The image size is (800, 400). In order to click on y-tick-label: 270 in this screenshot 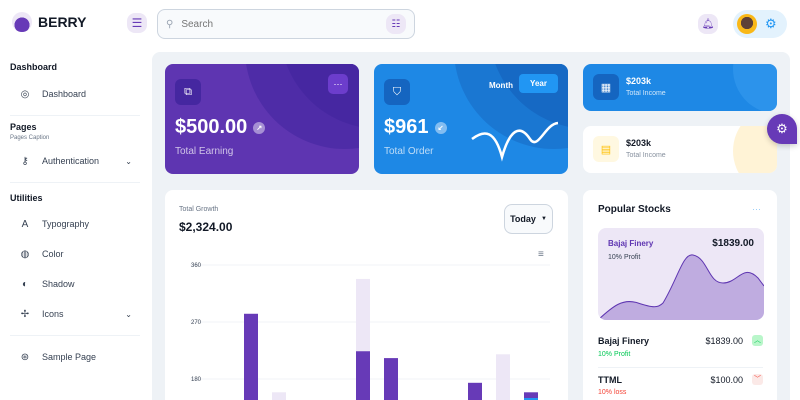, I will do `click(196, 323)`.